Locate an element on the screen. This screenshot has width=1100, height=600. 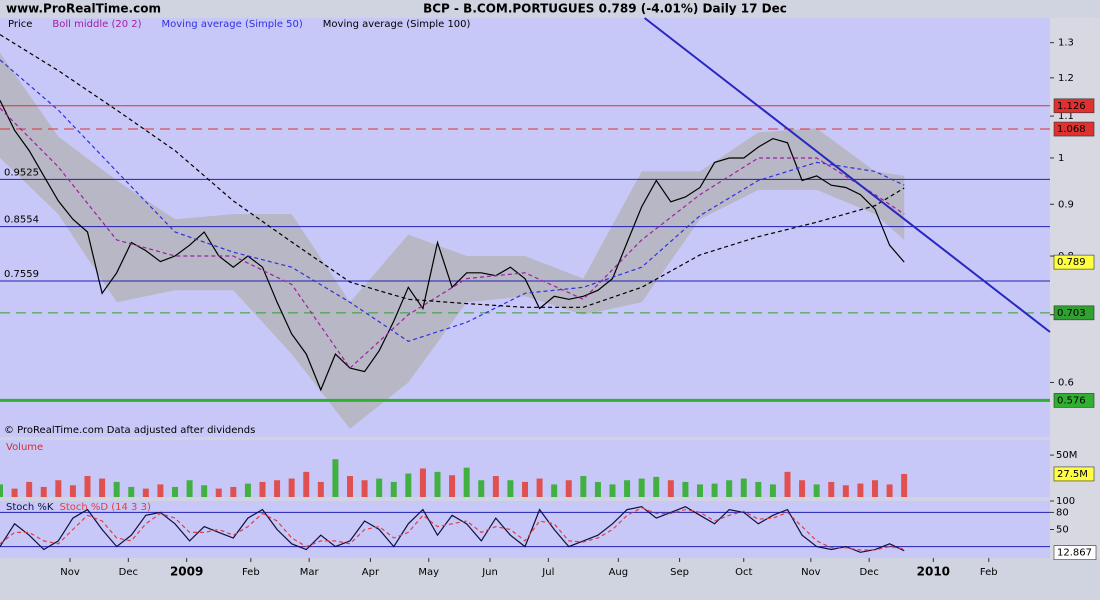
y-tick-label: 80 is located at coordinates (1062, 512).